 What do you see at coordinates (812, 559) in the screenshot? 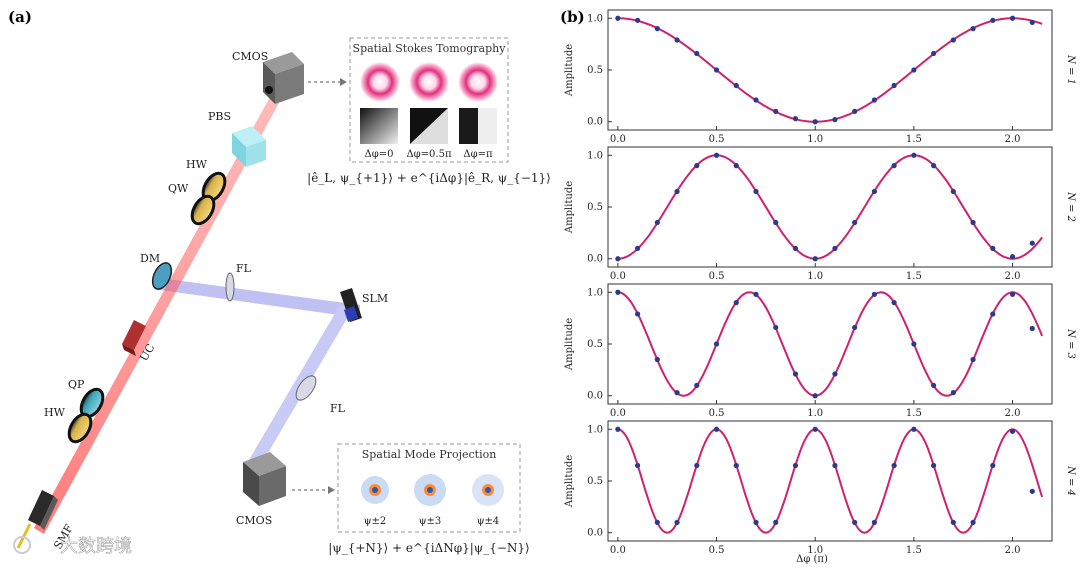
I see `x-axis-label: Δφ (π)` at bounding box center [812, 559].